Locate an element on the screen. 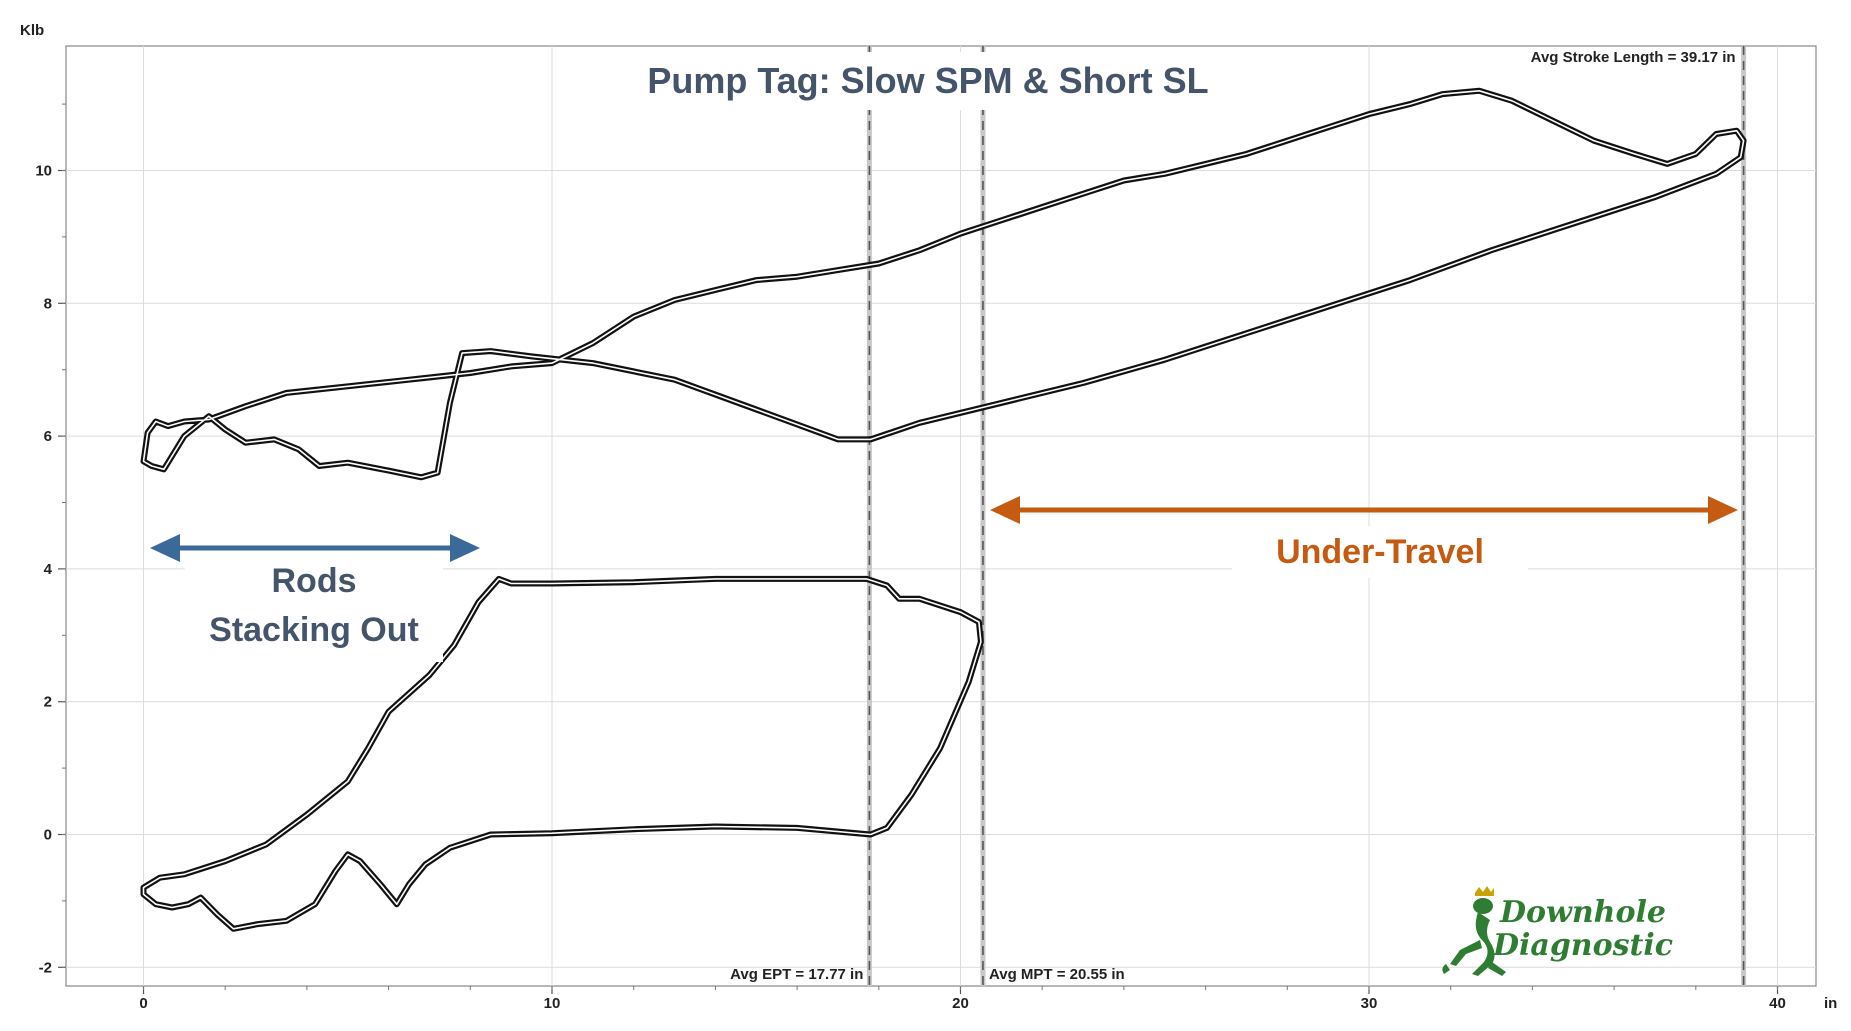  rods-arrow-left-icon is located at coordinates (165, 548).